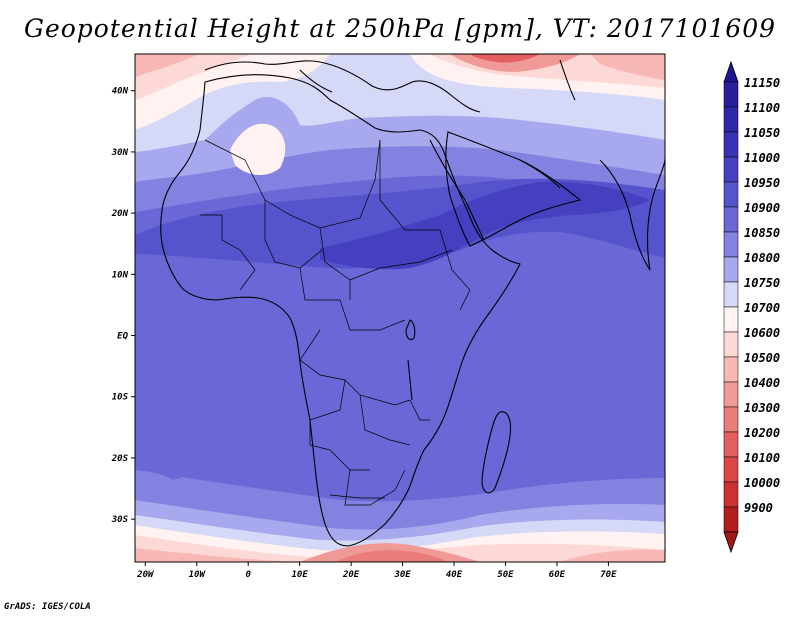  What do you see at coordinates (120, 520) in the screenshot?
I see `lat-tick-label: 30S` at bounding box center [120, 520].